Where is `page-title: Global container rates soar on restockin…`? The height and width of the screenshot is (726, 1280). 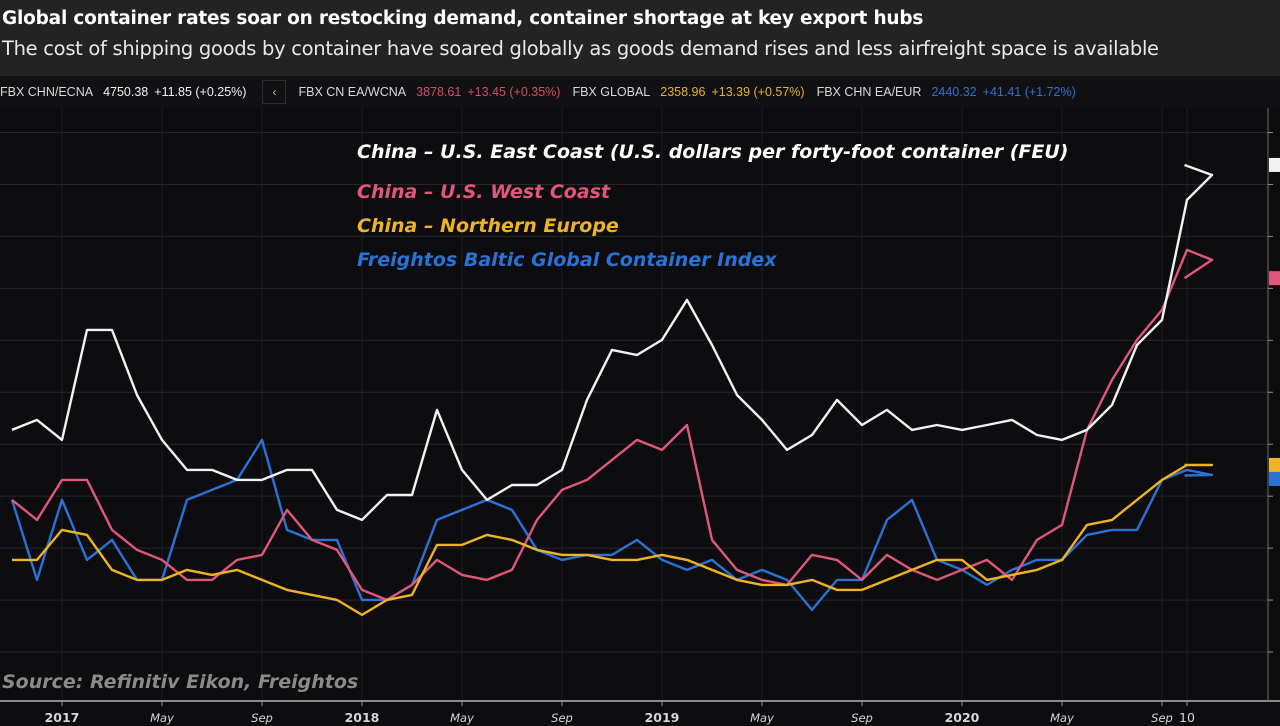 page-title: Global container rates soar on restockin… is located at coordinates (463, 18).